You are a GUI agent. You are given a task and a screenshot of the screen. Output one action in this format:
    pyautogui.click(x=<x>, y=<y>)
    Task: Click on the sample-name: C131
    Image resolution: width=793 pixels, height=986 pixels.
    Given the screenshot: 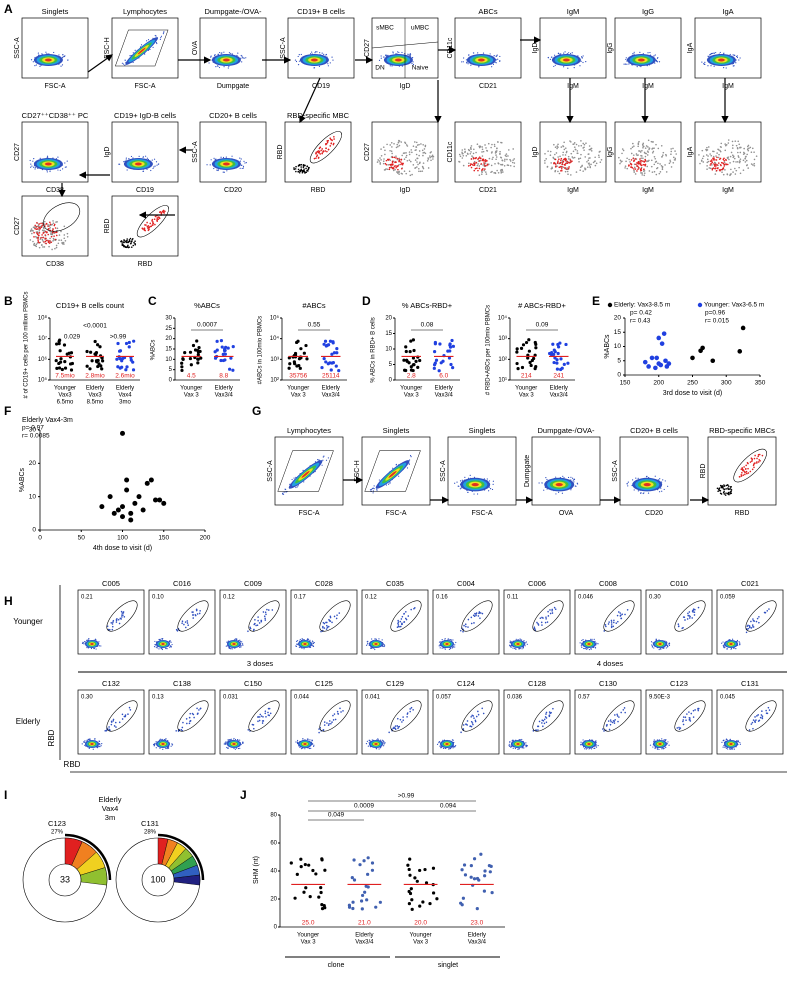 What is the action you would take?
    pyautogui.click(x=750, y=683)
    